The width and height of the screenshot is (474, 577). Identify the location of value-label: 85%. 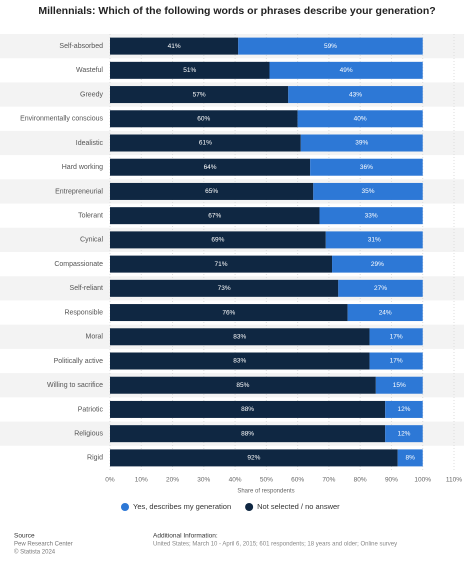
(242, 385).